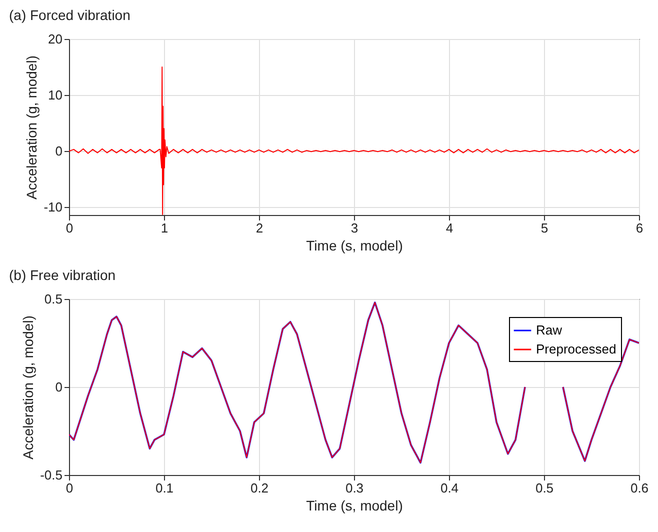 The image size is (658, 532). Describe the element at coordinates (164, 488) in the screenshot. I see `x-tick-label: 0.1` at that location.